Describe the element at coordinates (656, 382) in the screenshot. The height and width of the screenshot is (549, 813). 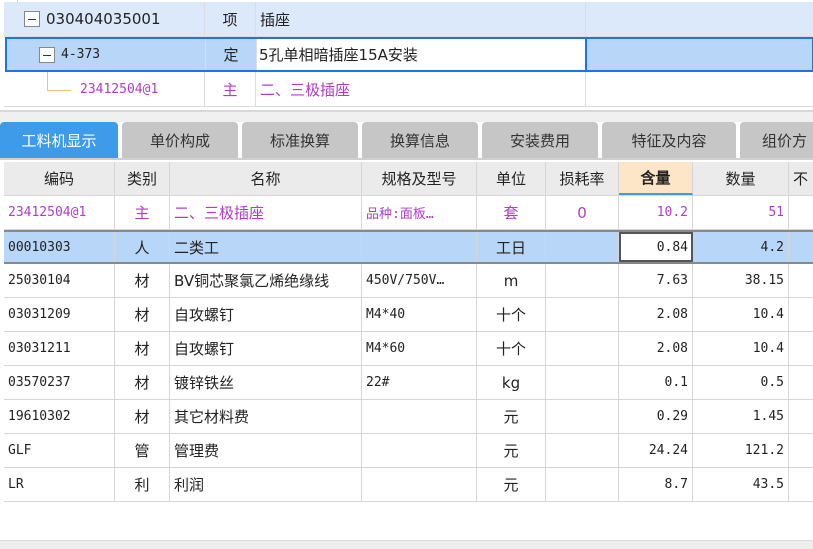
I see `cell-content: 0.1` at that location.